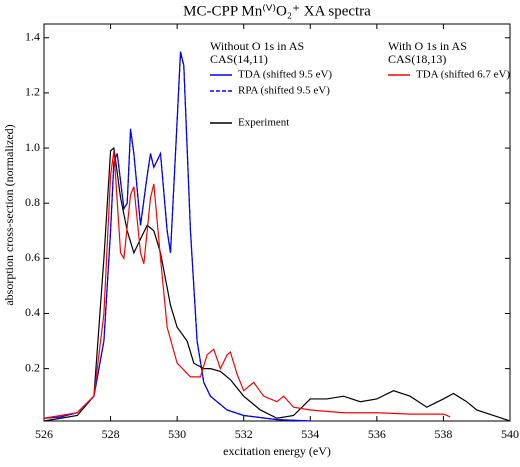 The width and height of the screenshot is (520, 467). Describe the element at coordinates (32, 257) in the screenshot. I see `y-tick-label: 0.6` at that location.